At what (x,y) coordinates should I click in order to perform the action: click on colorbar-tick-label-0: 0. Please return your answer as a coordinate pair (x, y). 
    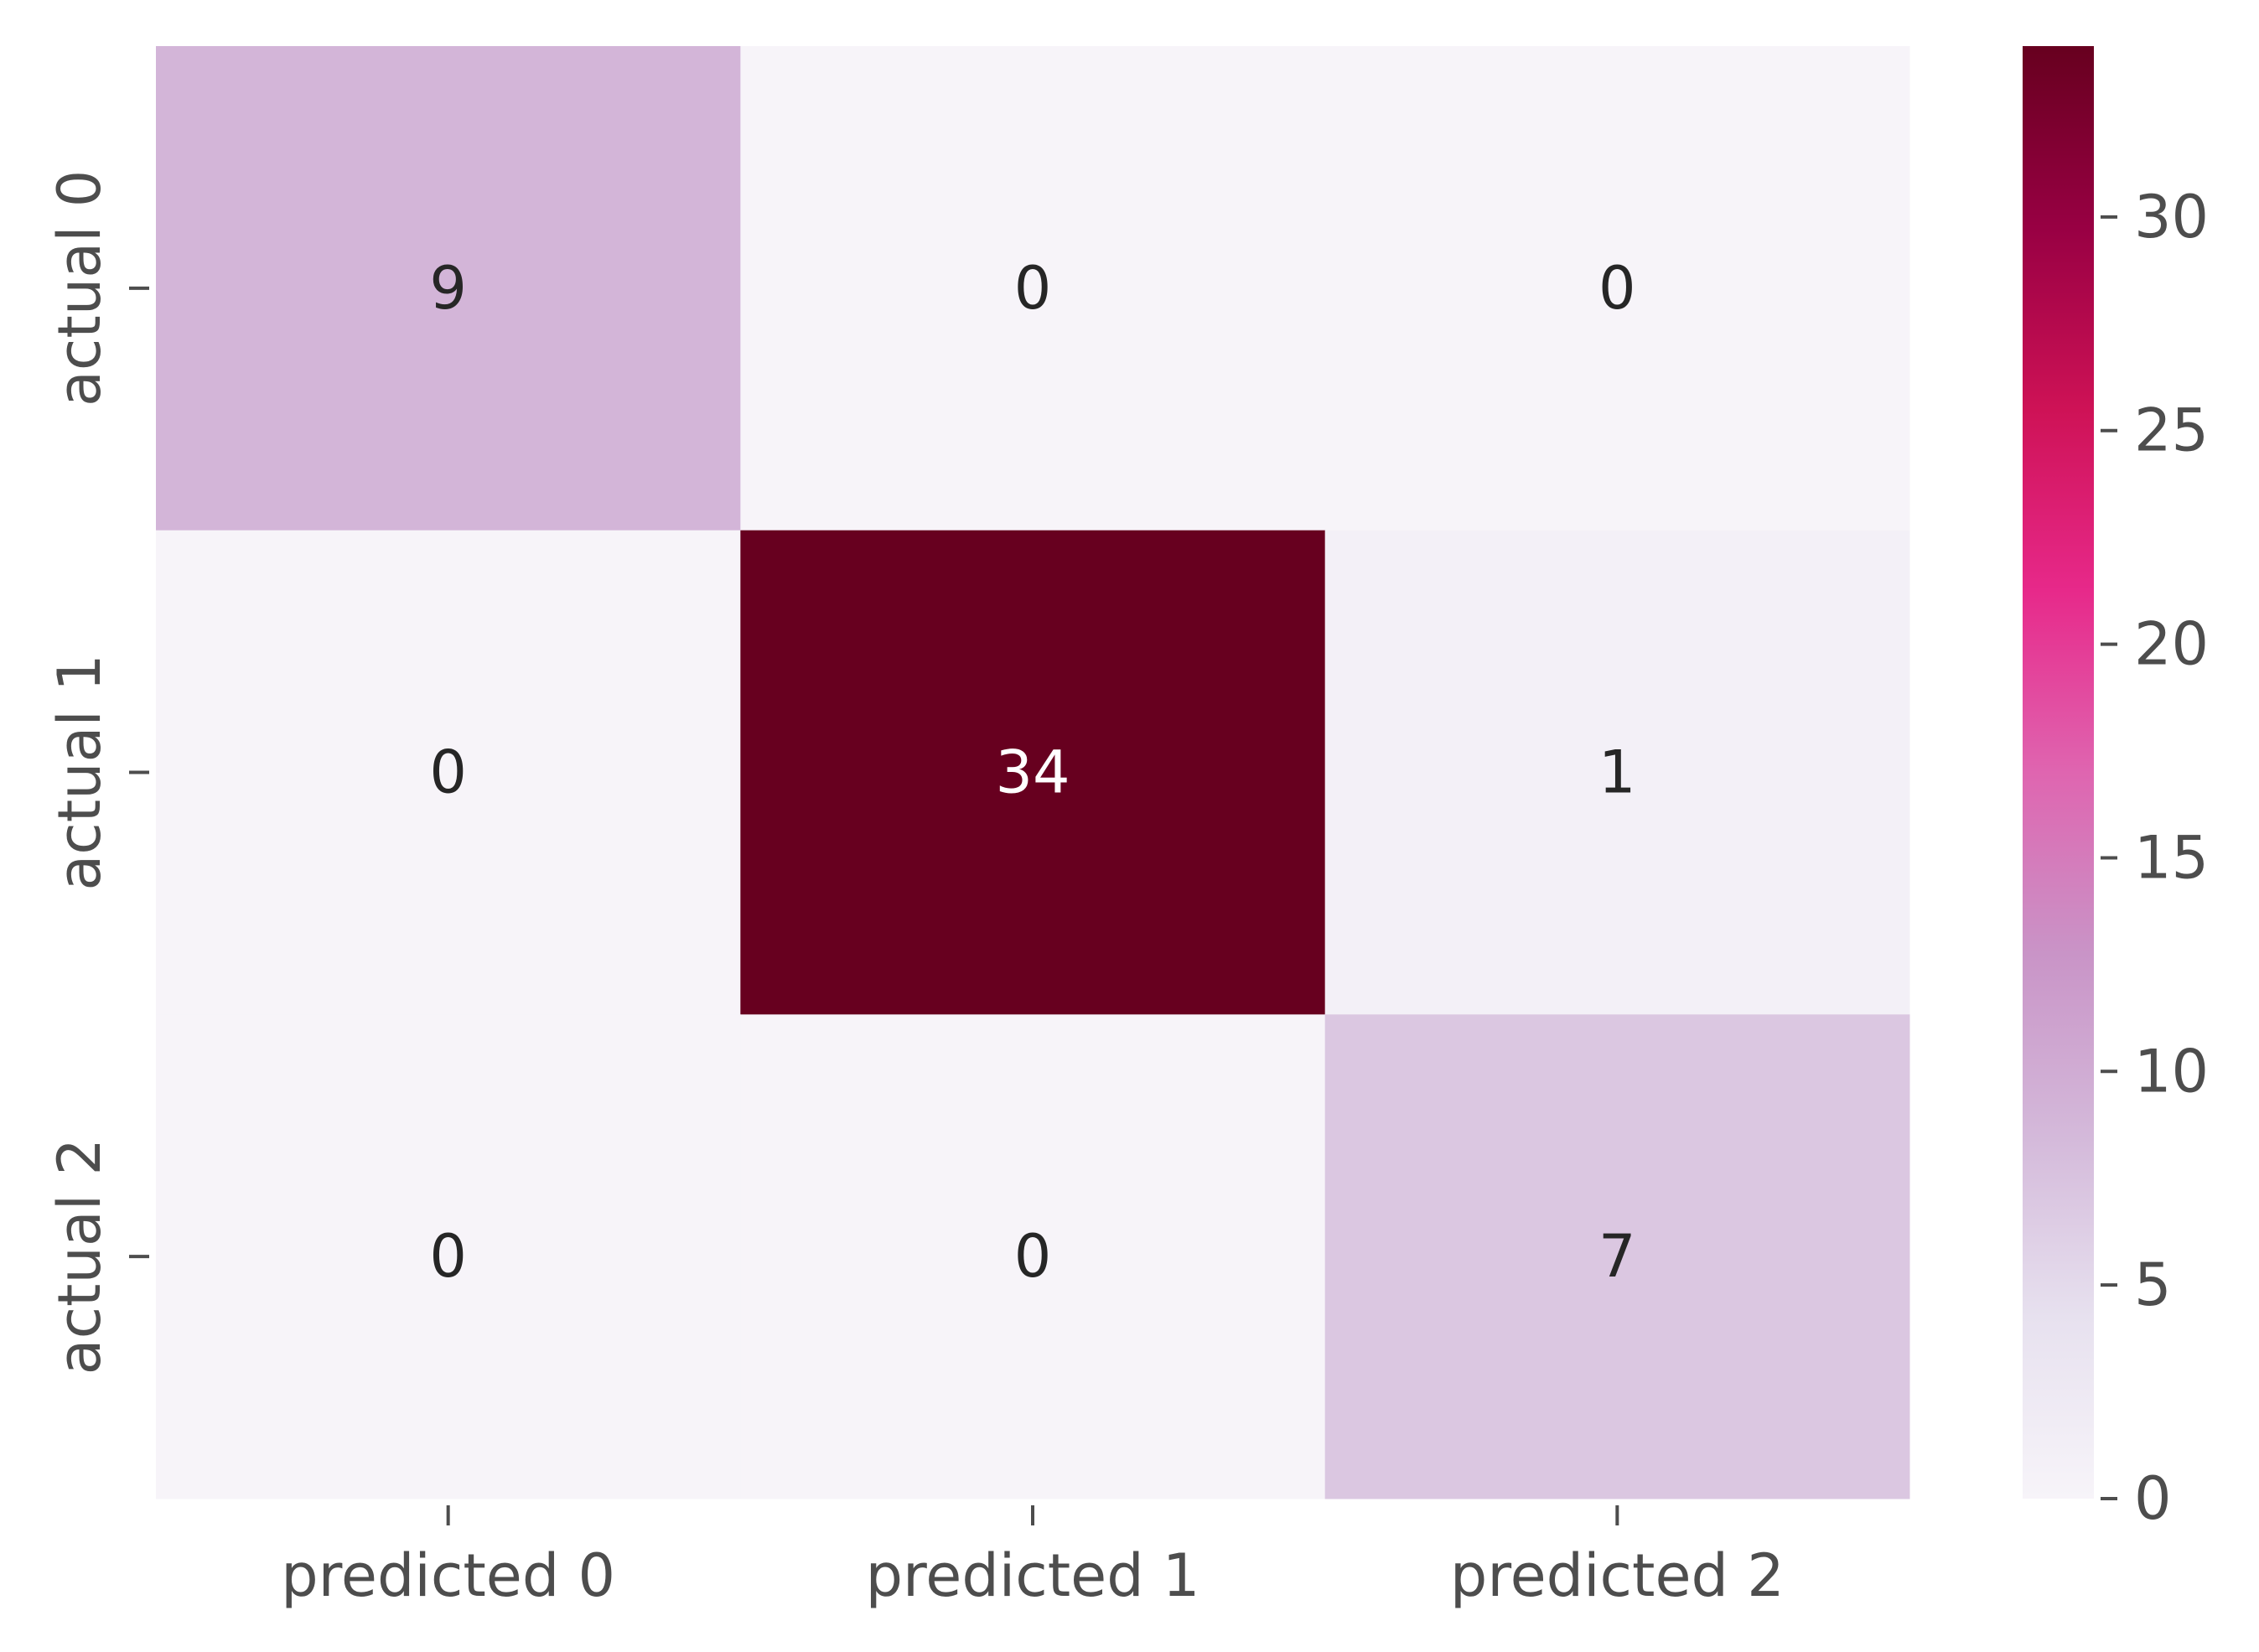
    Looking at the image, I should click on (2153, 1498).